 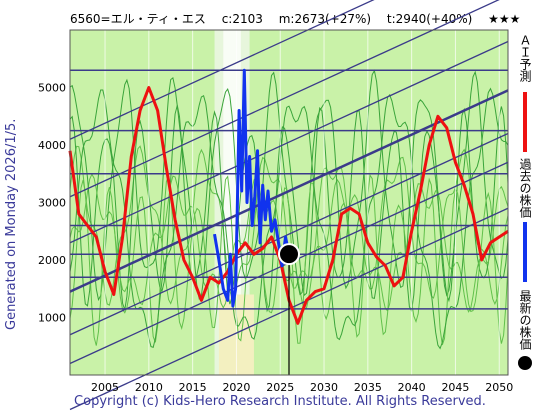 What do you see at coordinates (325, 19) in the screenshot?
I see `mean-price: m:2673(+27%)` at bounding box center [325, 19].